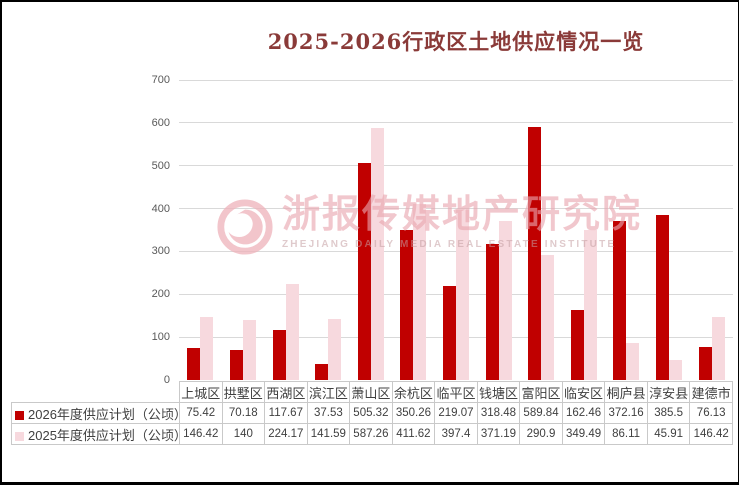  I want to click on value-series1-拱墅区: 70.18, so click(243, 413).